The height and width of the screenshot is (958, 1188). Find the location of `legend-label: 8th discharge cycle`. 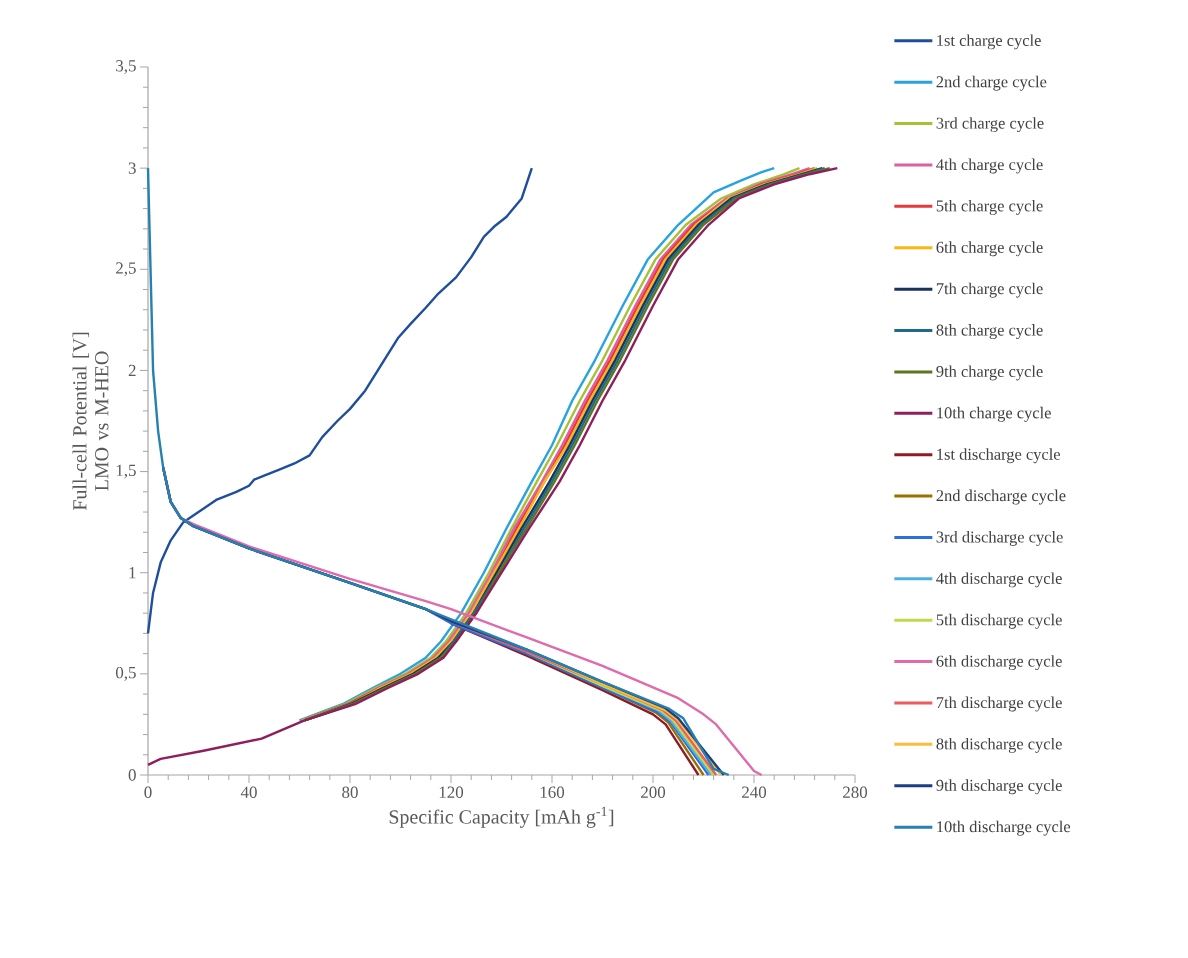

legend-label: 8th discharge cycle is located at coordinates (999, 745).